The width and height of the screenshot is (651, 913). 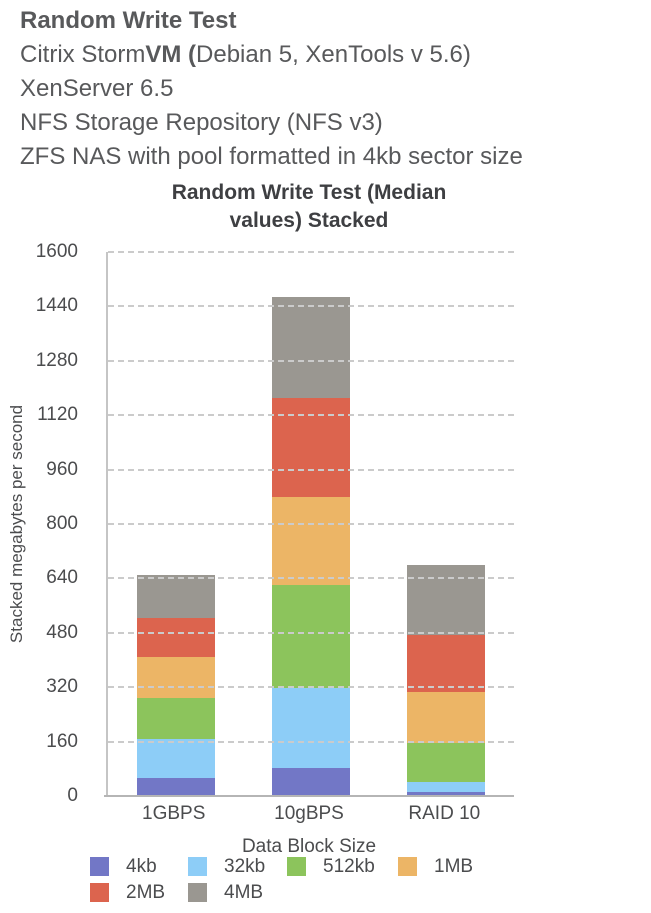 What do you see at coordinates (309, 846) in the screenshot?
I see `legend-title: Data Block Size` at bounding box center [309, 846].